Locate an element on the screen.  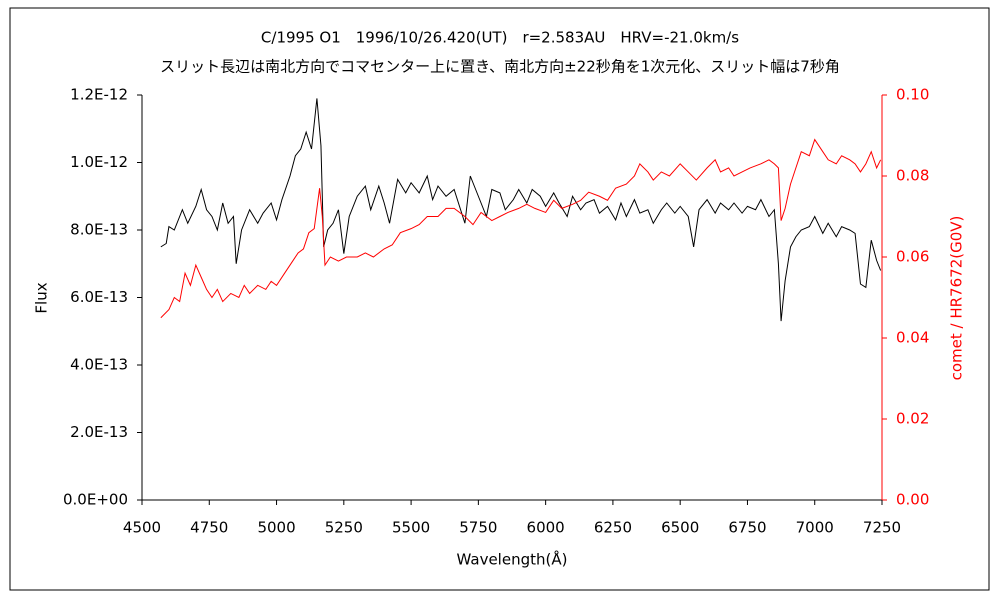
y-tick-label: 8.0E-13 is located at coordinates (99, 230).